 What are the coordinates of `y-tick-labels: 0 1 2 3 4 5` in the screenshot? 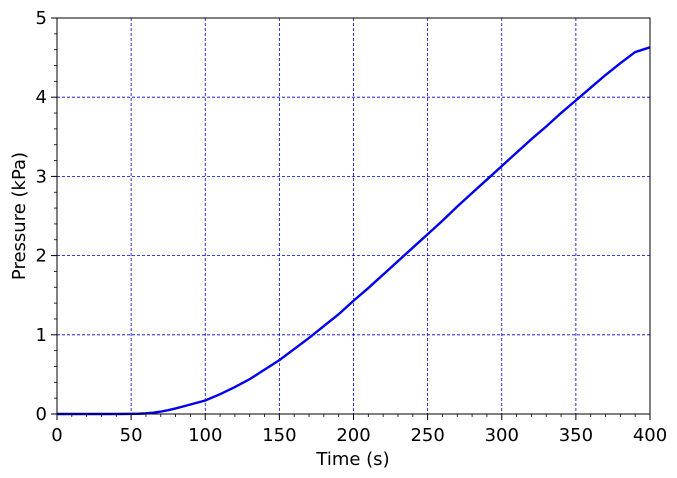 It's located at (41, 216).